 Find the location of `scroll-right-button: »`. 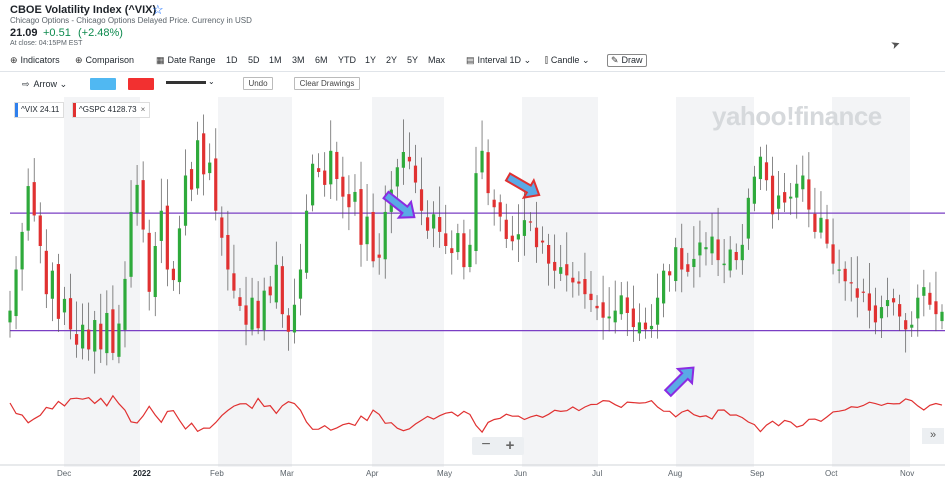

scroll-right-button: » is located at coordinates (933, 436).